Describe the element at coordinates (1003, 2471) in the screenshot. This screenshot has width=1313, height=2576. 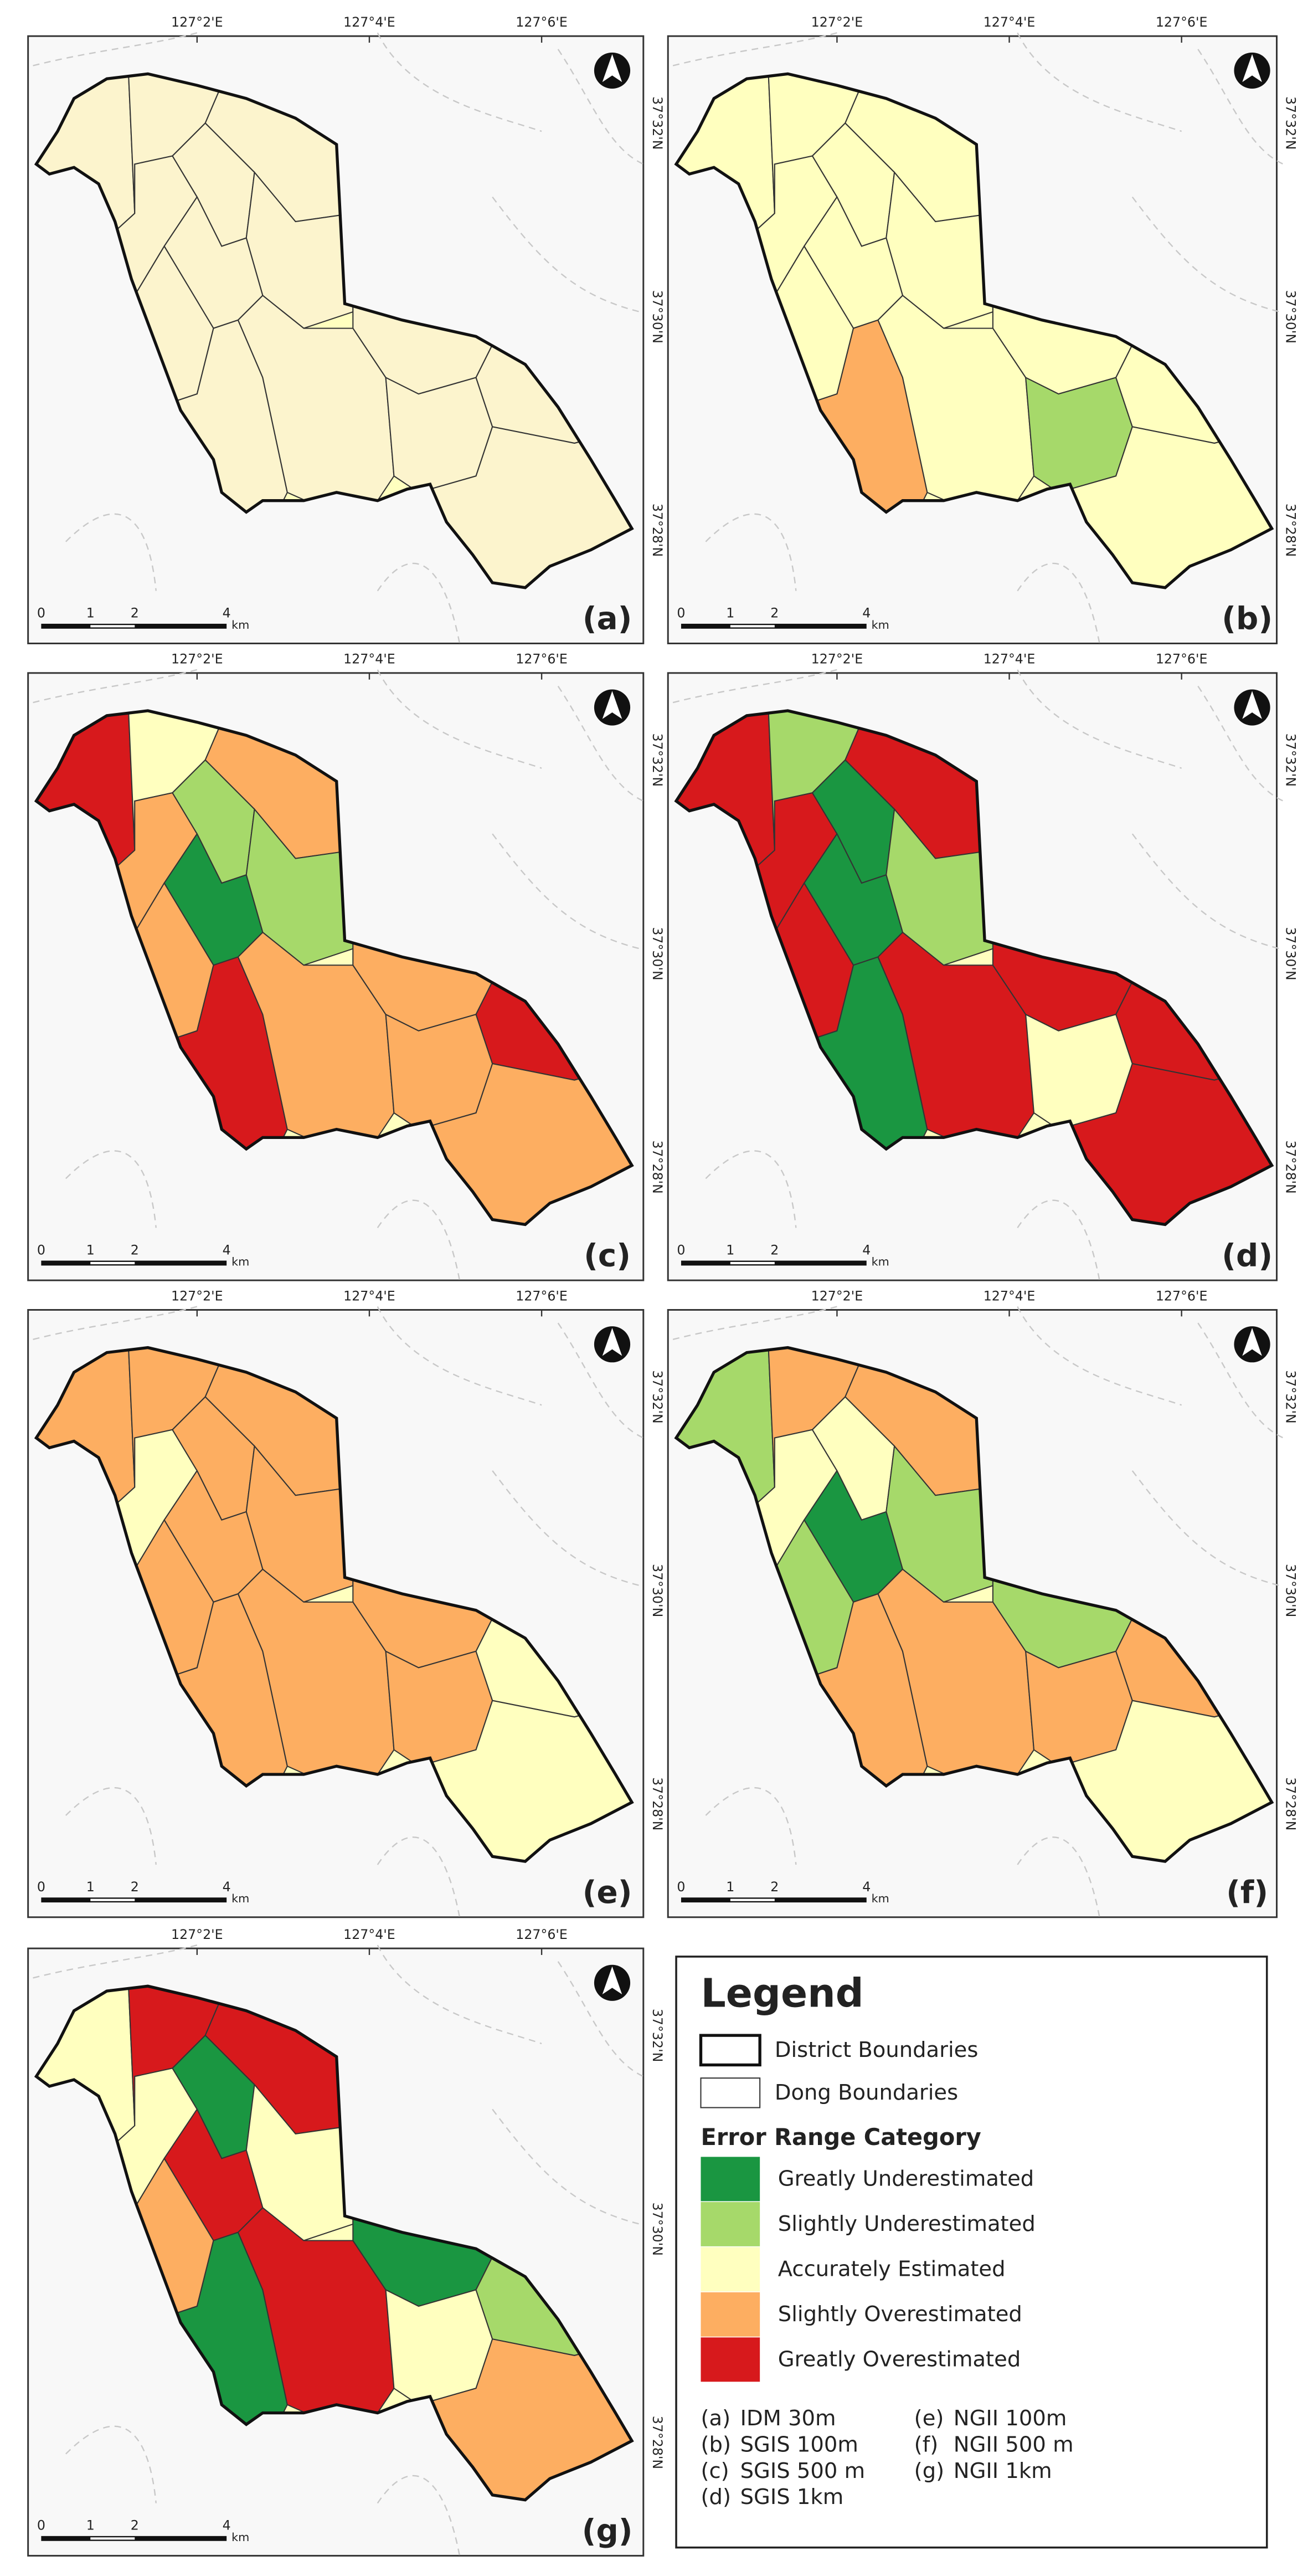
I see `source-name: NGII 1km` at that location.